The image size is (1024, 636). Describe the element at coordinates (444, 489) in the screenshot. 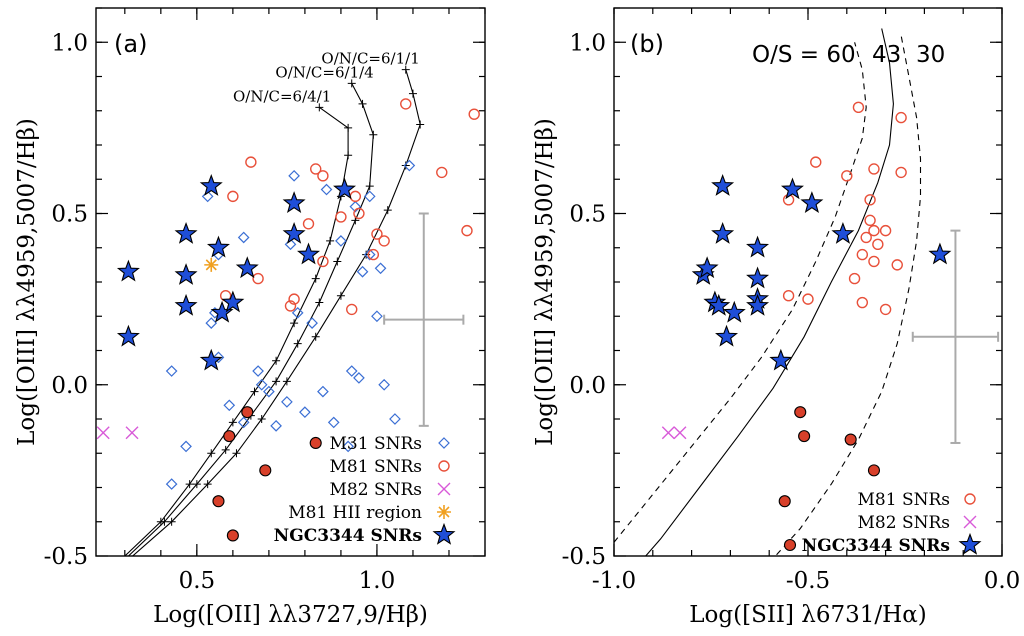

I see `legend-marker-cross` at that location.